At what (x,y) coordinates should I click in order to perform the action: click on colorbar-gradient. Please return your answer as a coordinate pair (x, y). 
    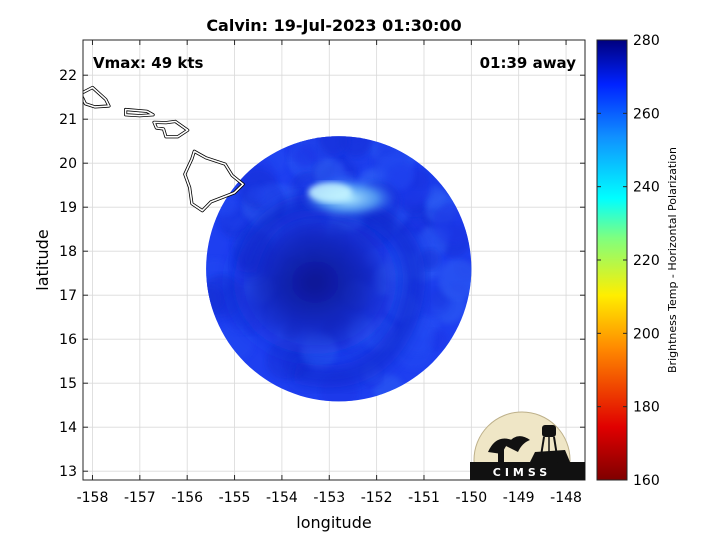
    Looking at the image, I should click on (612, 260).